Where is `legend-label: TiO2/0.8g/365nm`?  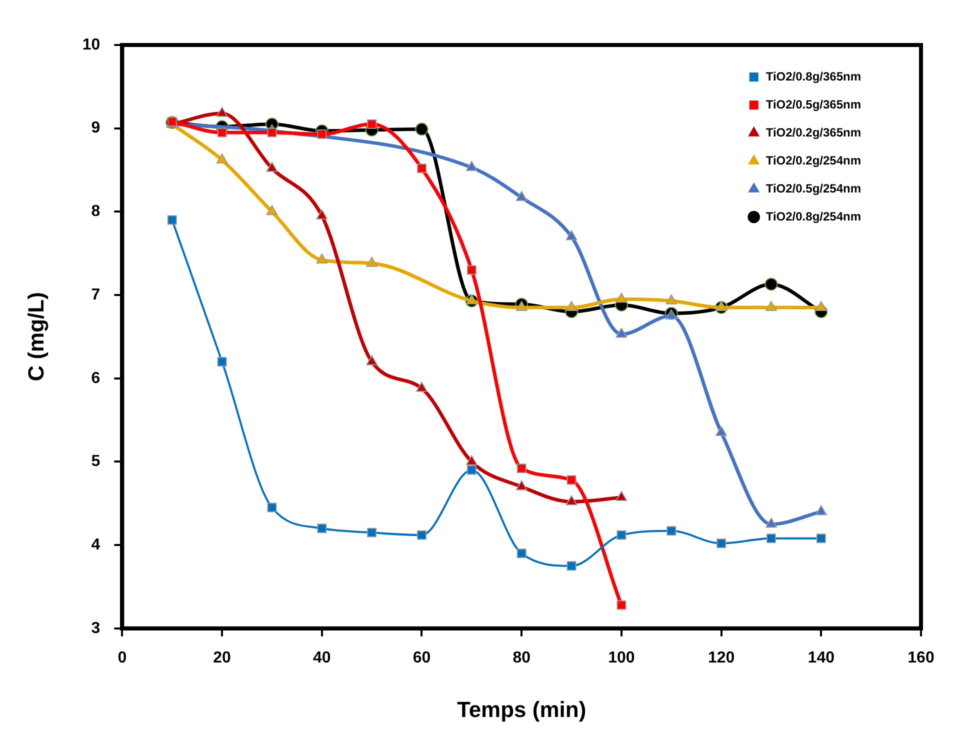 legend-label: TiO2/0.8g/365nm is located at coordinates (813, 76).